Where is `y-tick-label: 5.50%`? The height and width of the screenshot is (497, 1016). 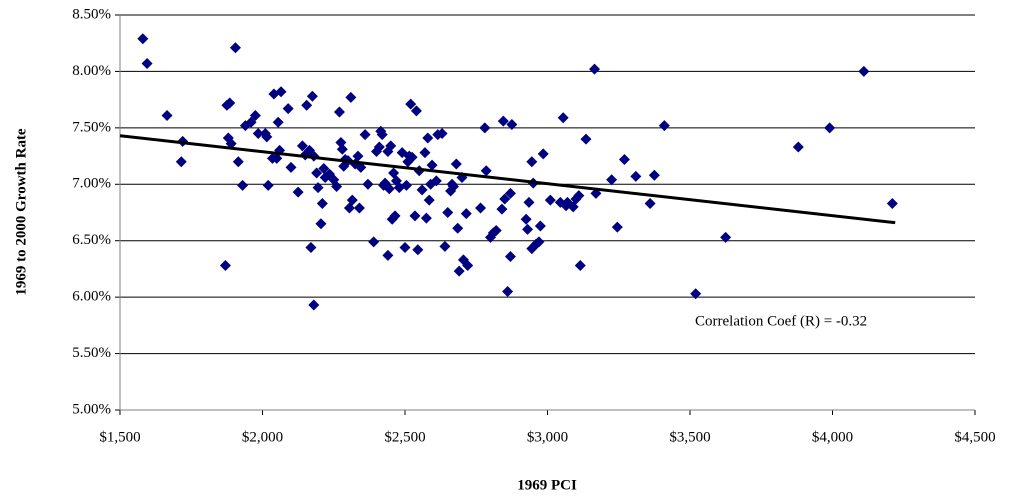 y-tick-label: 5.50% is located at coordinates (91, 353).